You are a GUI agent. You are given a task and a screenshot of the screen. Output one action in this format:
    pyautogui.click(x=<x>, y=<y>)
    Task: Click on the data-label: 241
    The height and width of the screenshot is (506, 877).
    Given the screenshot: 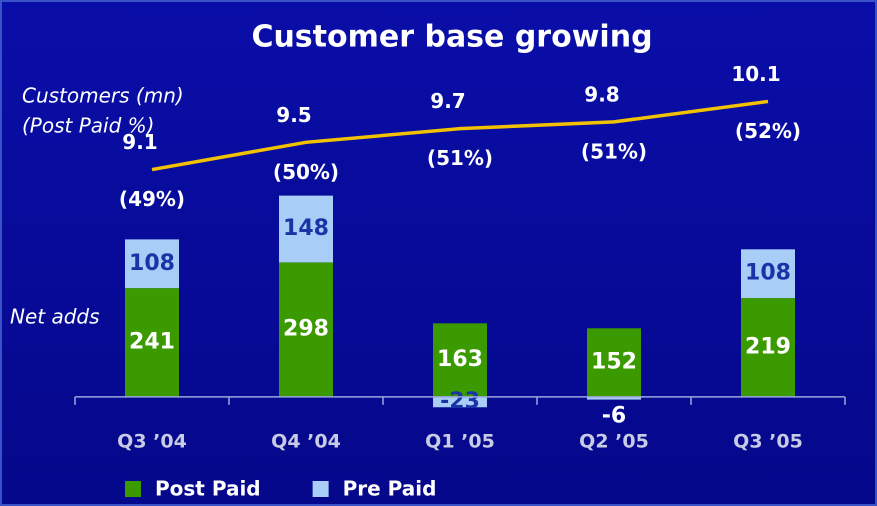 What is the action you would take?
    pyautogui.click(x=152, y=341)
    